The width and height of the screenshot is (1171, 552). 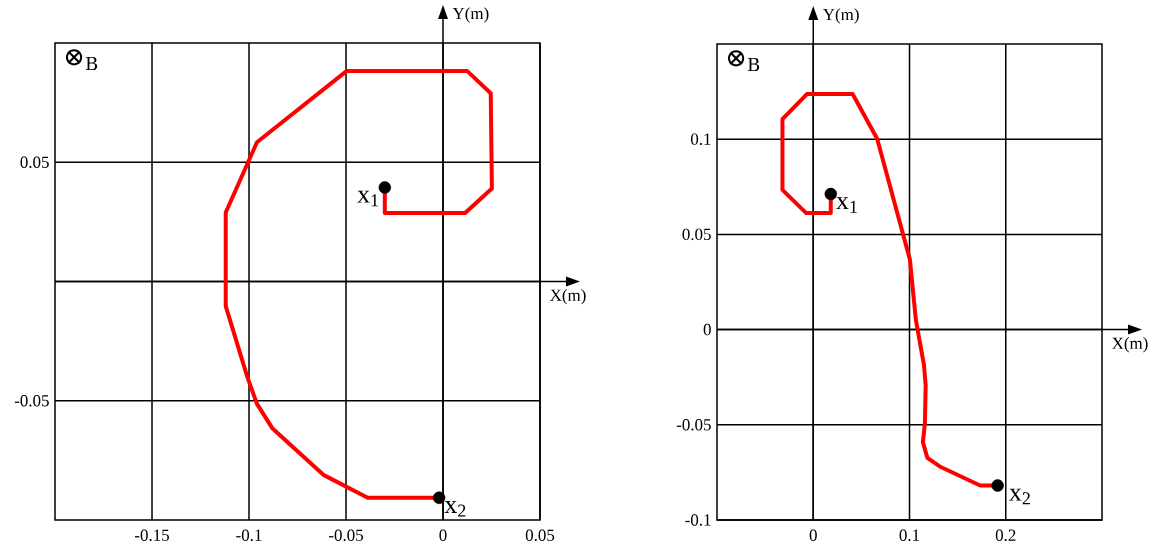 What do you see at coordinates (249, 535) in the screenshot?
I see `x-tick-label: -0.1` at bounding box center [249, 535].